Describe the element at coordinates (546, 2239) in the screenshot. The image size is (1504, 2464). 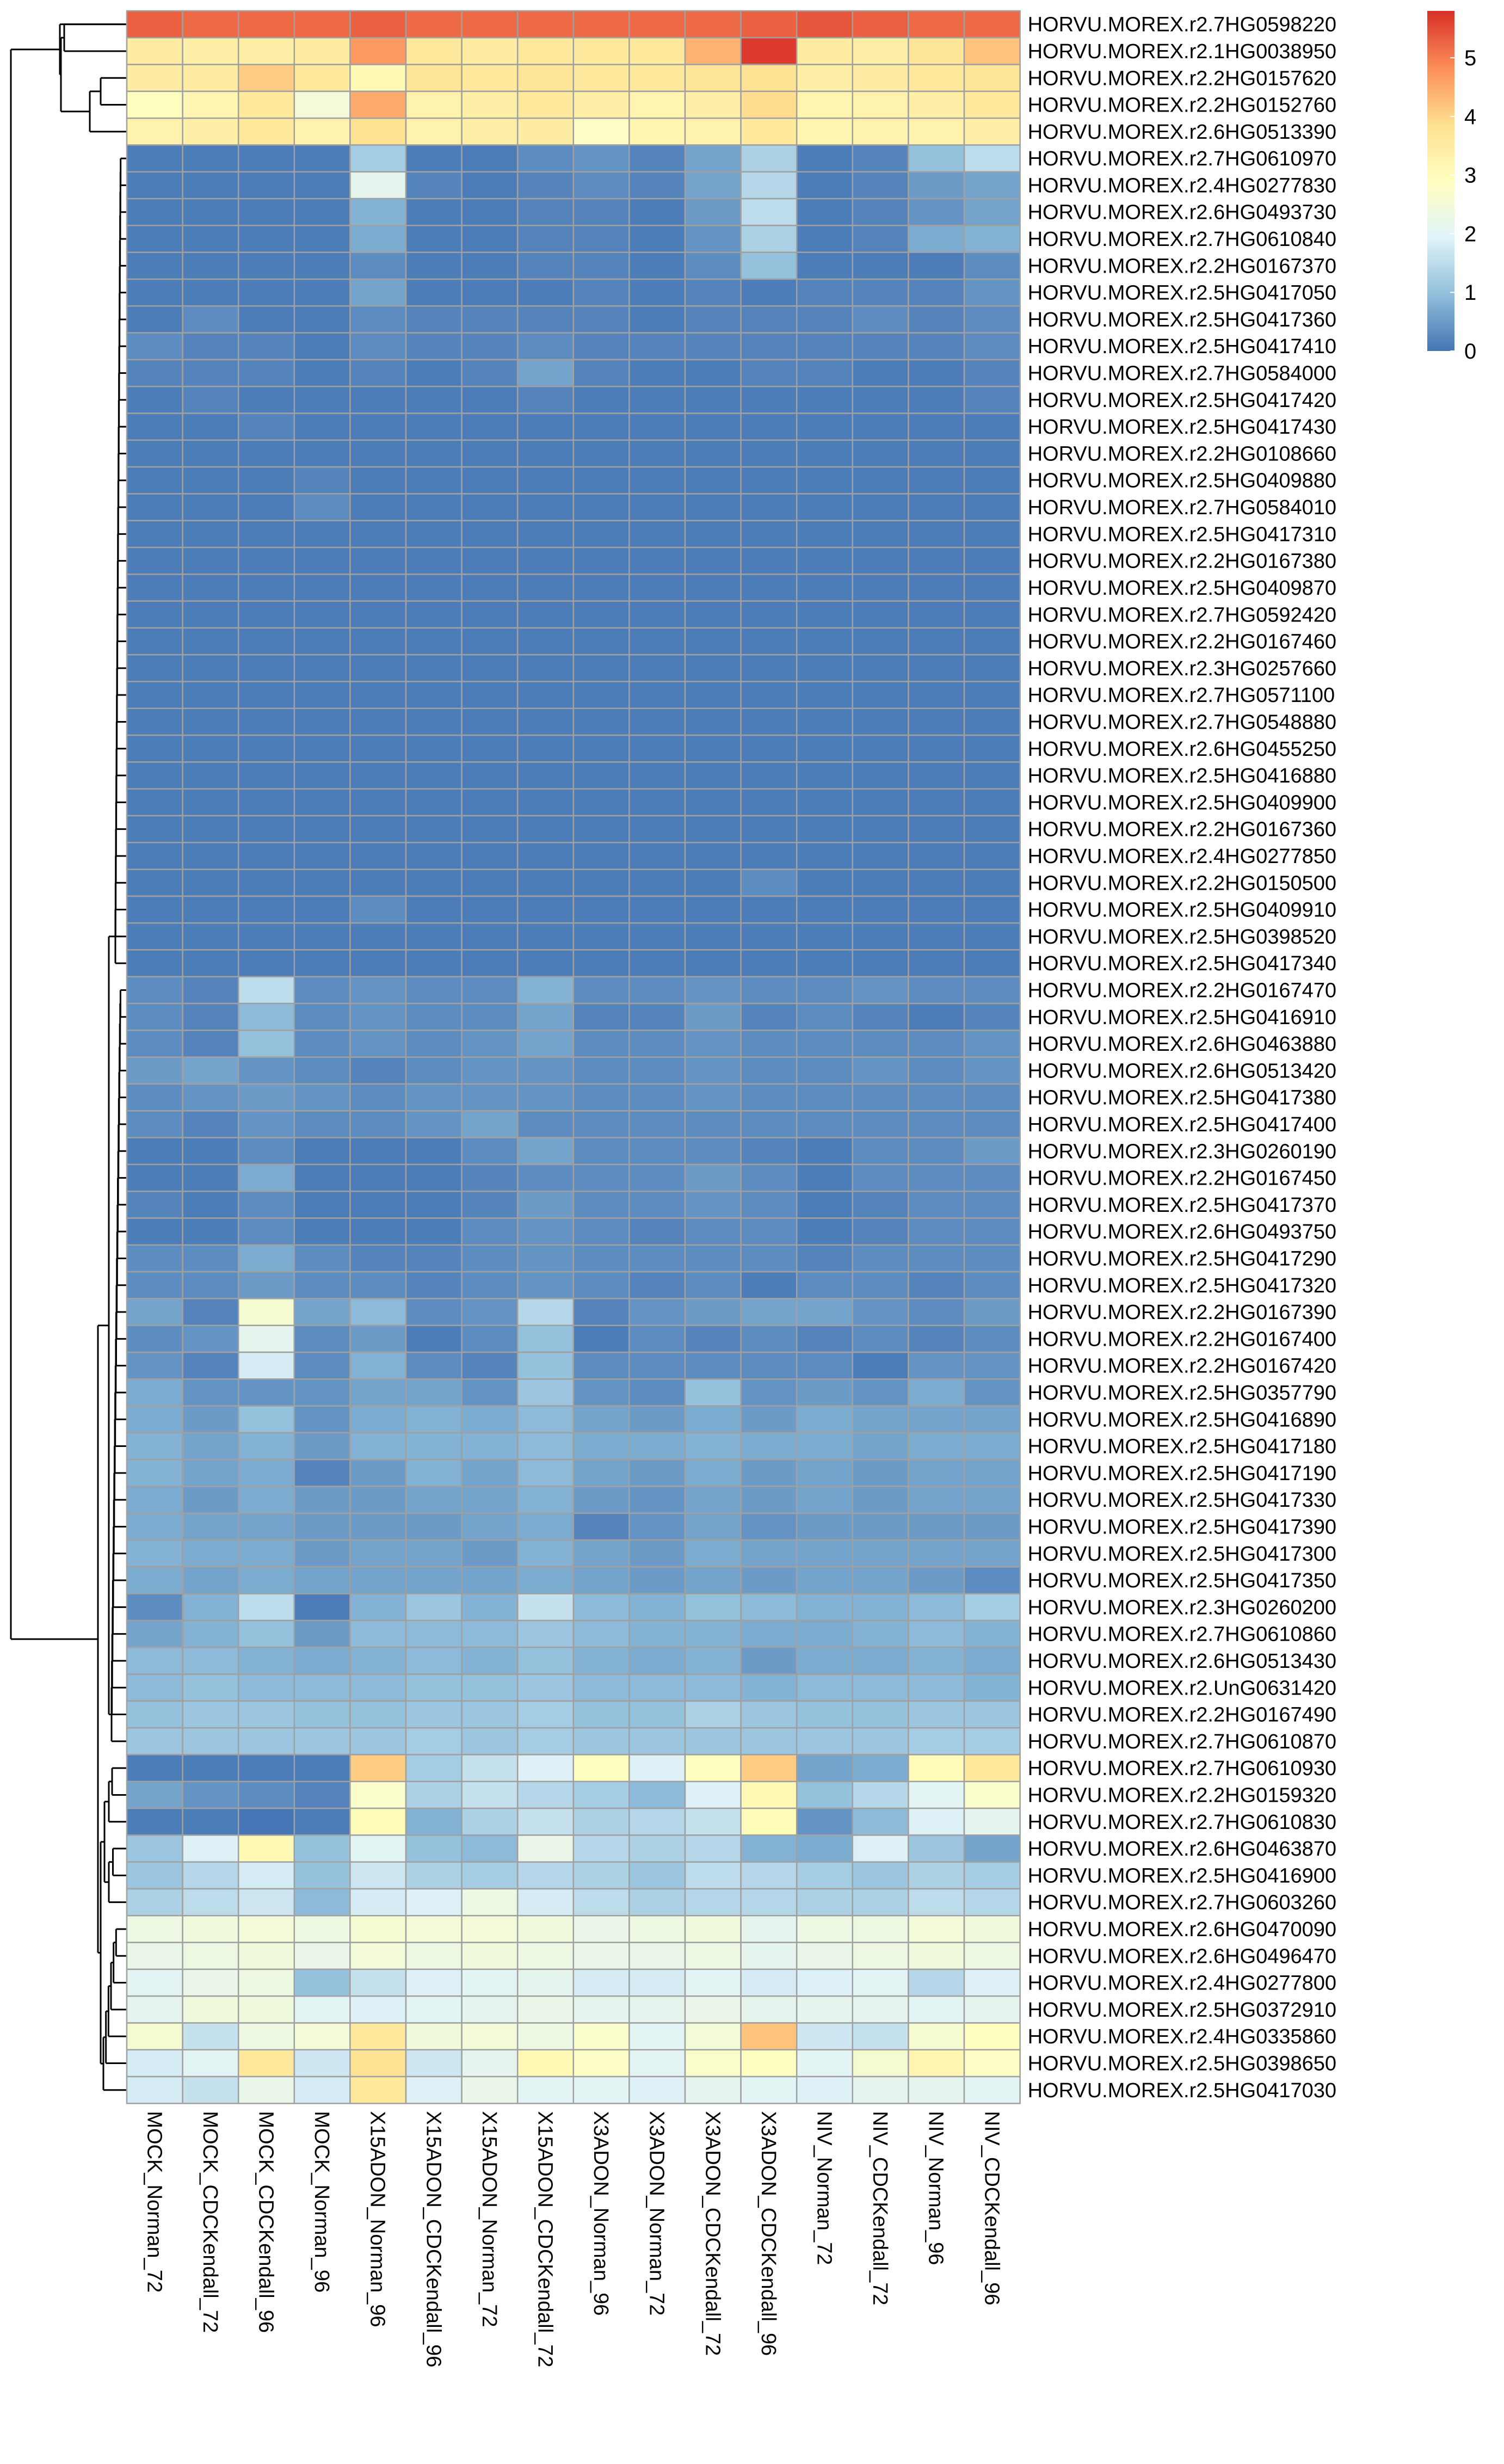
I see `column-label: X15ADON_CDCKendall_72` at that location.